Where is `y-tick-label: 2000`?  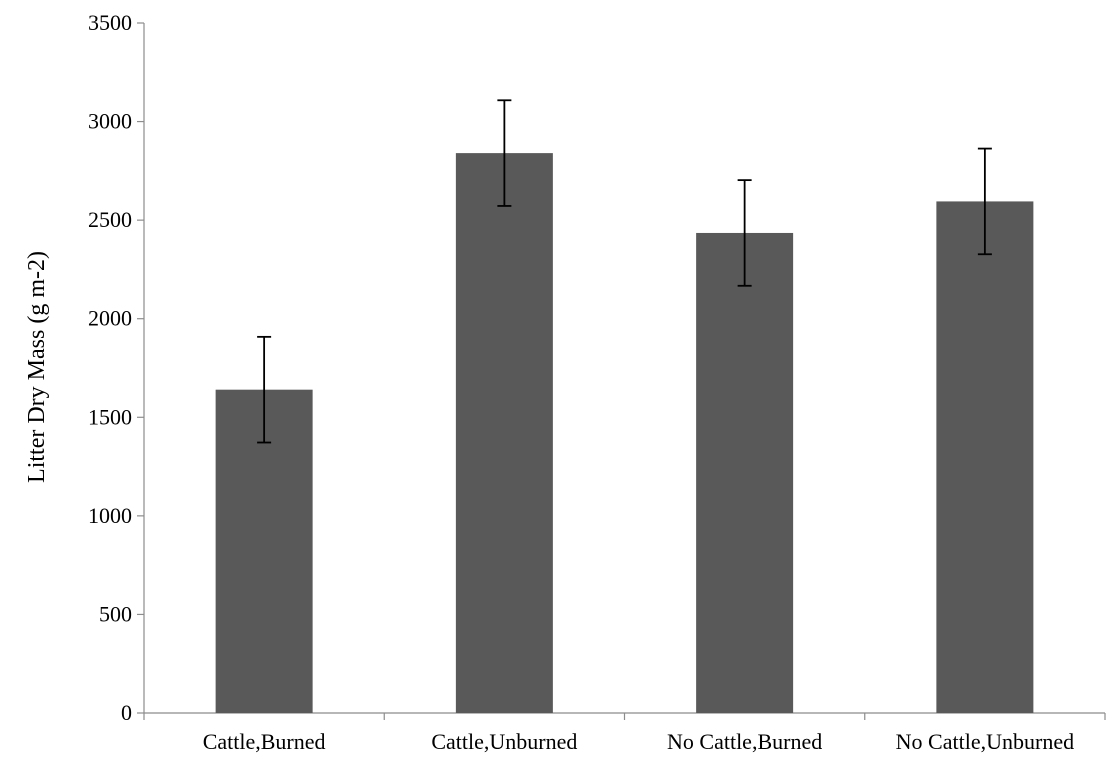
y-tick-label: 2000 is located at coordinates (110, 318).